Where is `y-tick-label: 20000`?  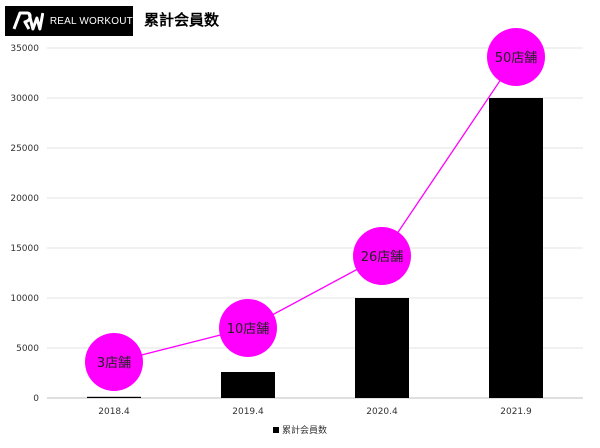 y-tick-label: 20000 is located at coordinates (24, 199).